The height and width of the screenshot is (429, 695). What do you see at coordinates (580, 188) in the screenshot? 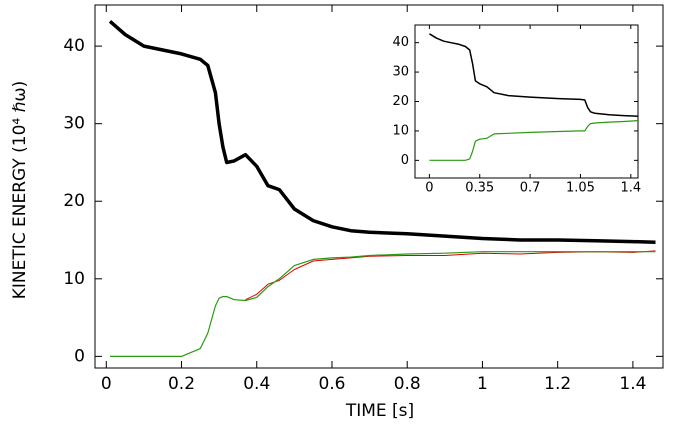
I see `x-tick-label: 1.05` at bounding box center [580, 188].